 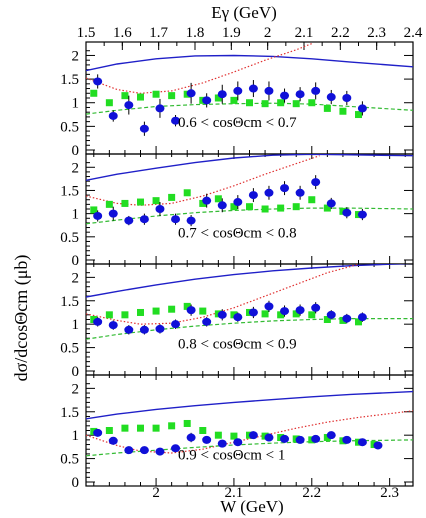 I want to click on top-tick-label: 2.4, so click(x=413, y=33).